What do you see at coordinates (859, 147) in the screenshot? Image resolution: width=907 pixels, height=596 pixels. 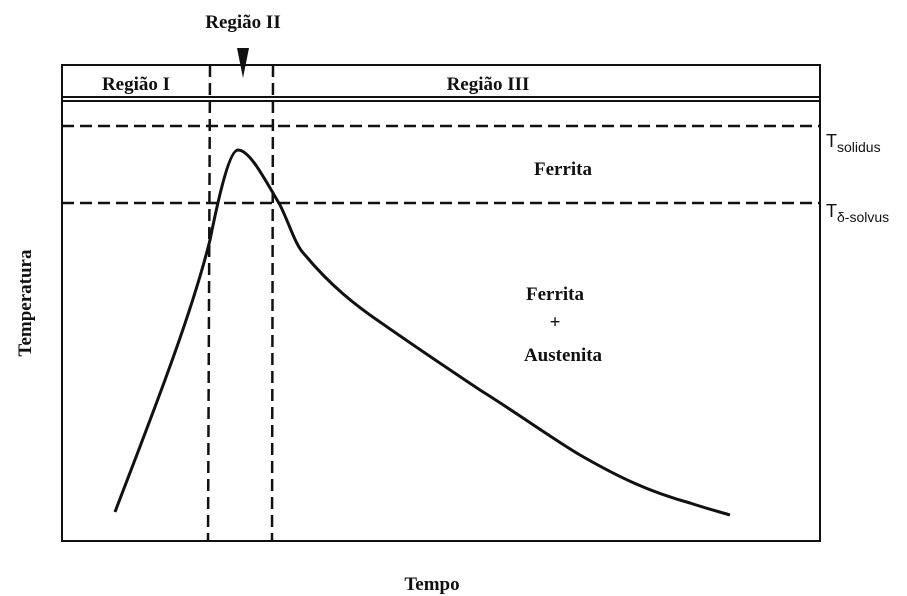 I see `subscript: solidus` at bounding box center [859, 147].